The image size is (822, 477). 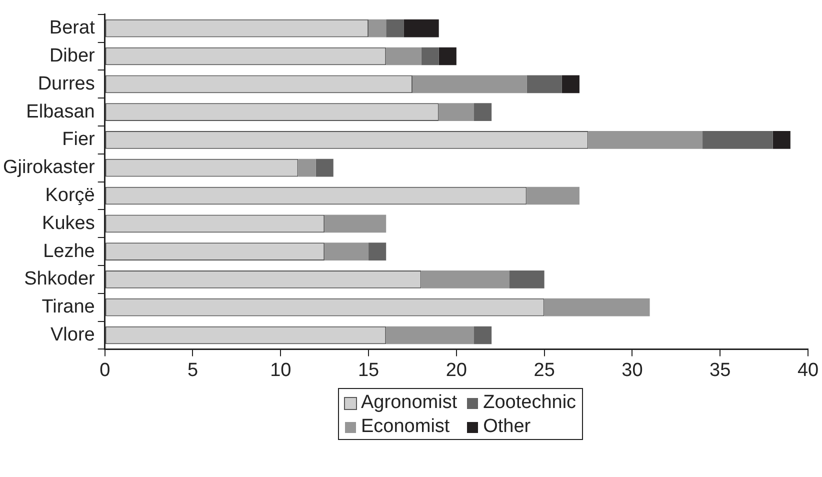 I want to click on y-tick-label: Shkoder, so click(x=60, y=279).